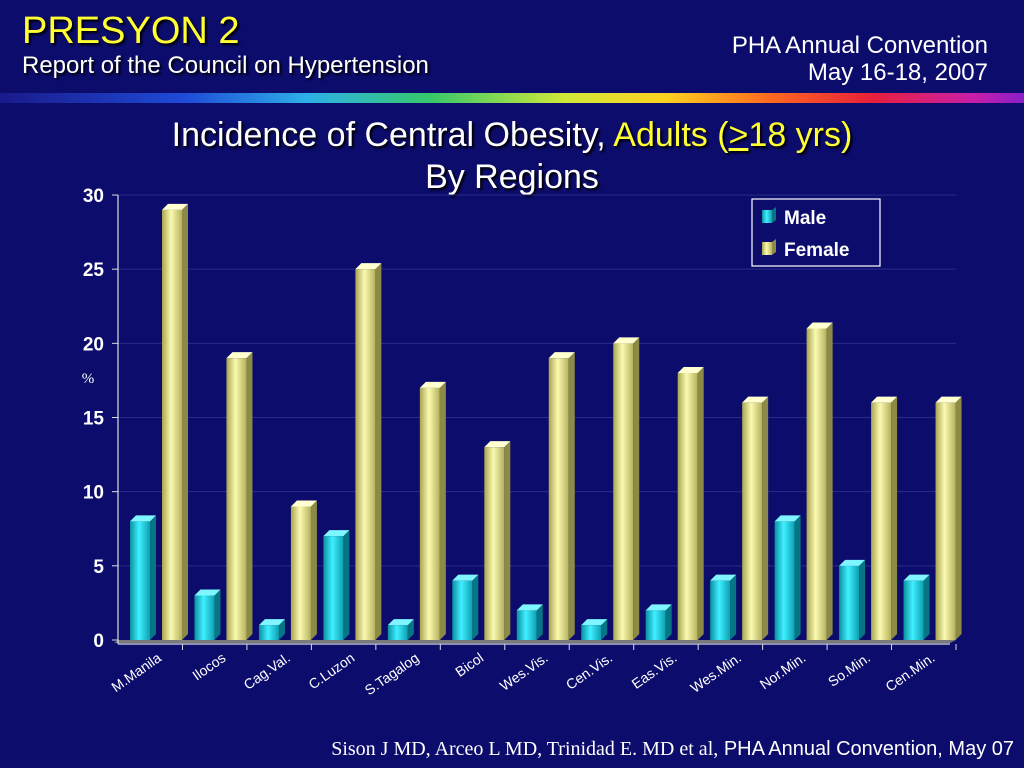 Image resolution: width=1024 pixels, height=768 pixels. I want to click on brand-title: PRESYON 2, so click(131, 31).